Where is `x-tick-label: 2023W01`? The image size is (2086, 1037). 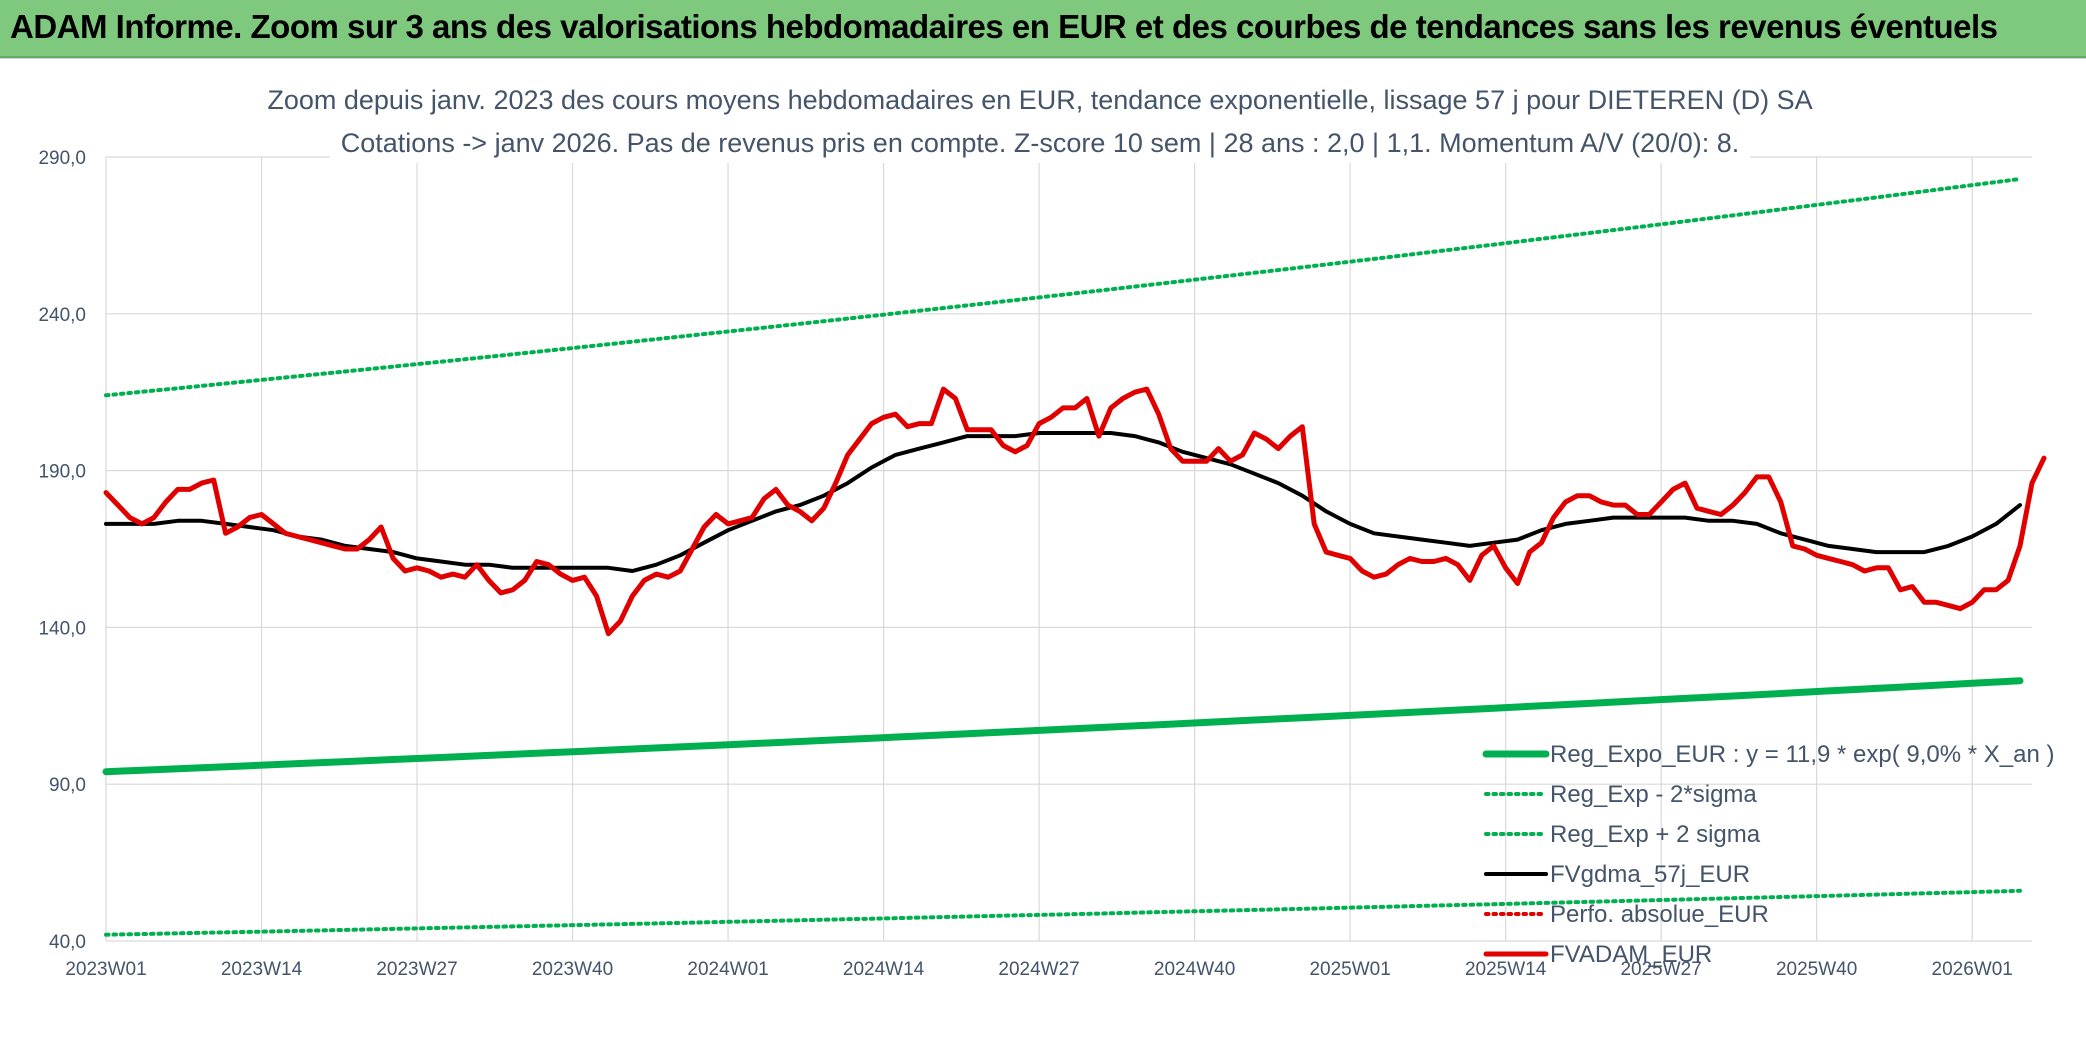
x-tick-label: 2023W01 is located at coordinates (105, 969).